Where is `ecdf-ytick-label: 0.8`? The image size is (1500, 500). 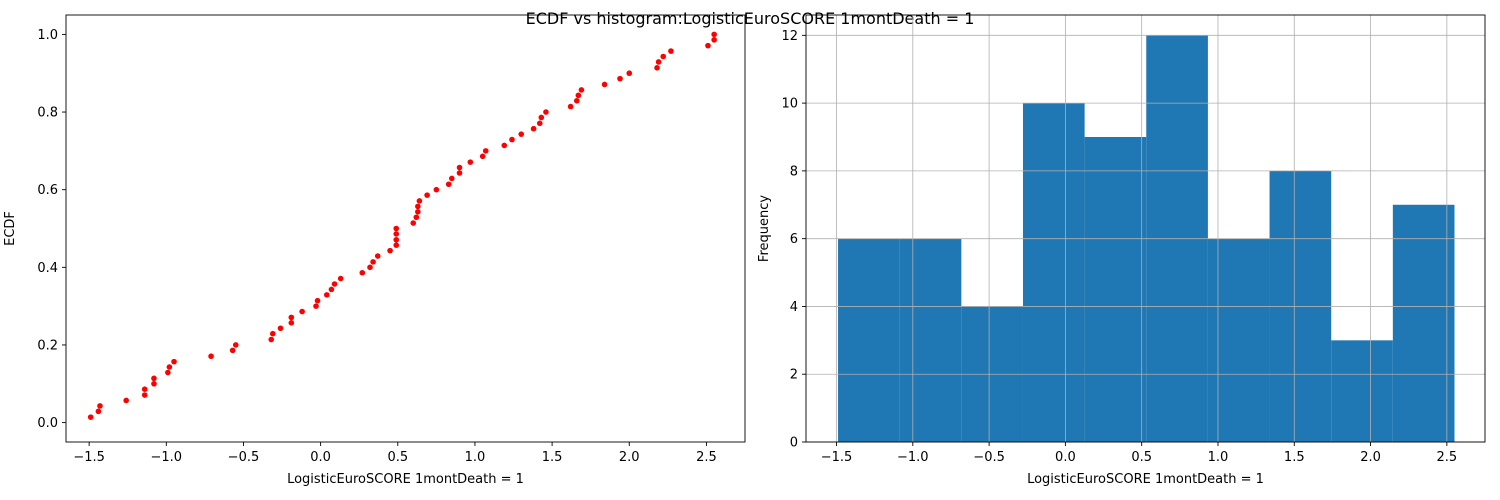
ecdf-ytick-label: 0.8 is located at coordinates (47, 113).